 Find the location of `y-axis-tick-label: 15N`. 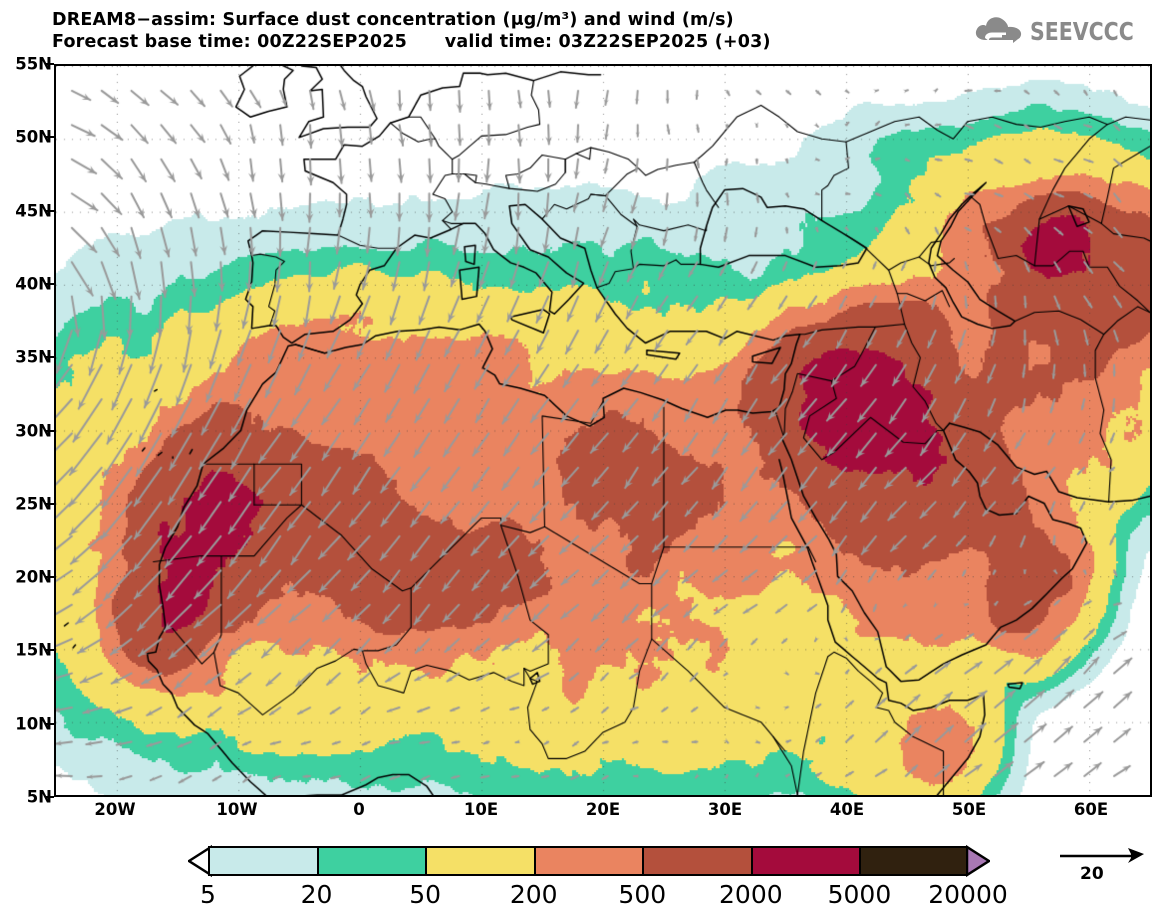

y-axis-tick-label: 15N is located at coordinates (33, 650).